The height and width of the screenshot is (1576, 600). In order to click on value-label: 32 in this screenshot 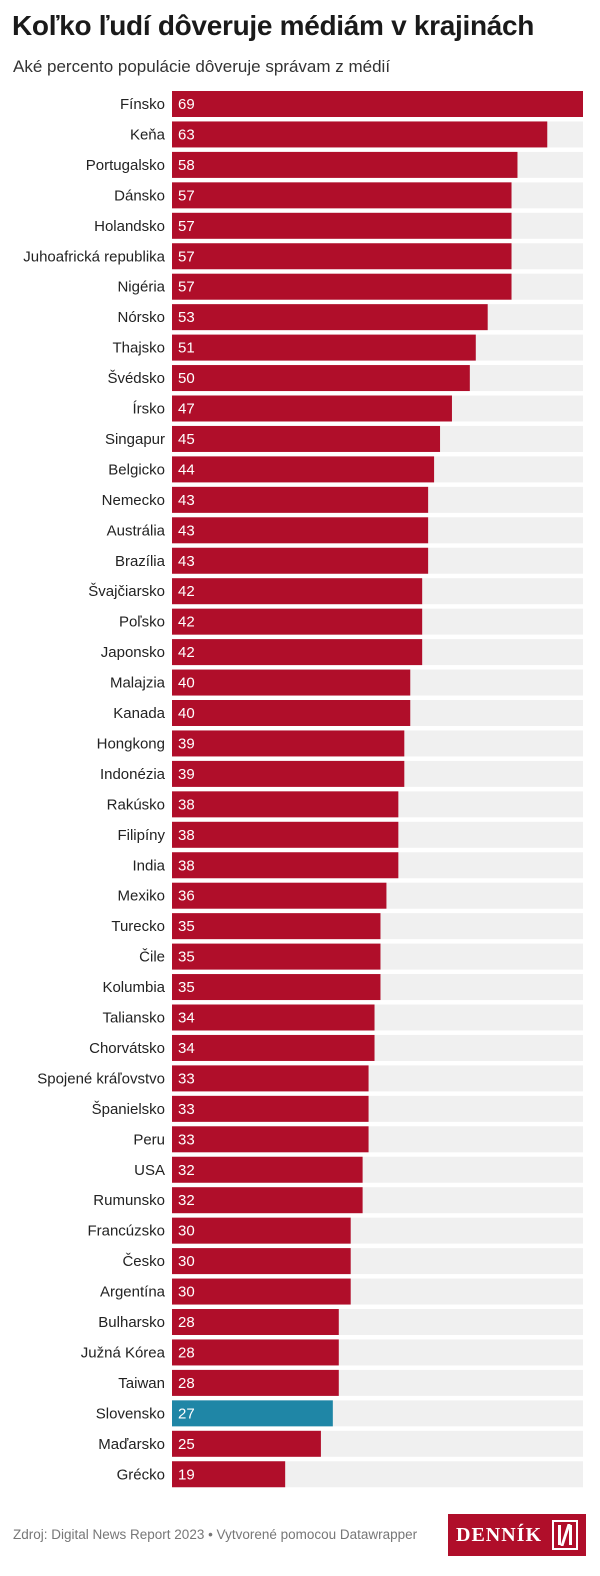, I will do `click(186, 1170)`.